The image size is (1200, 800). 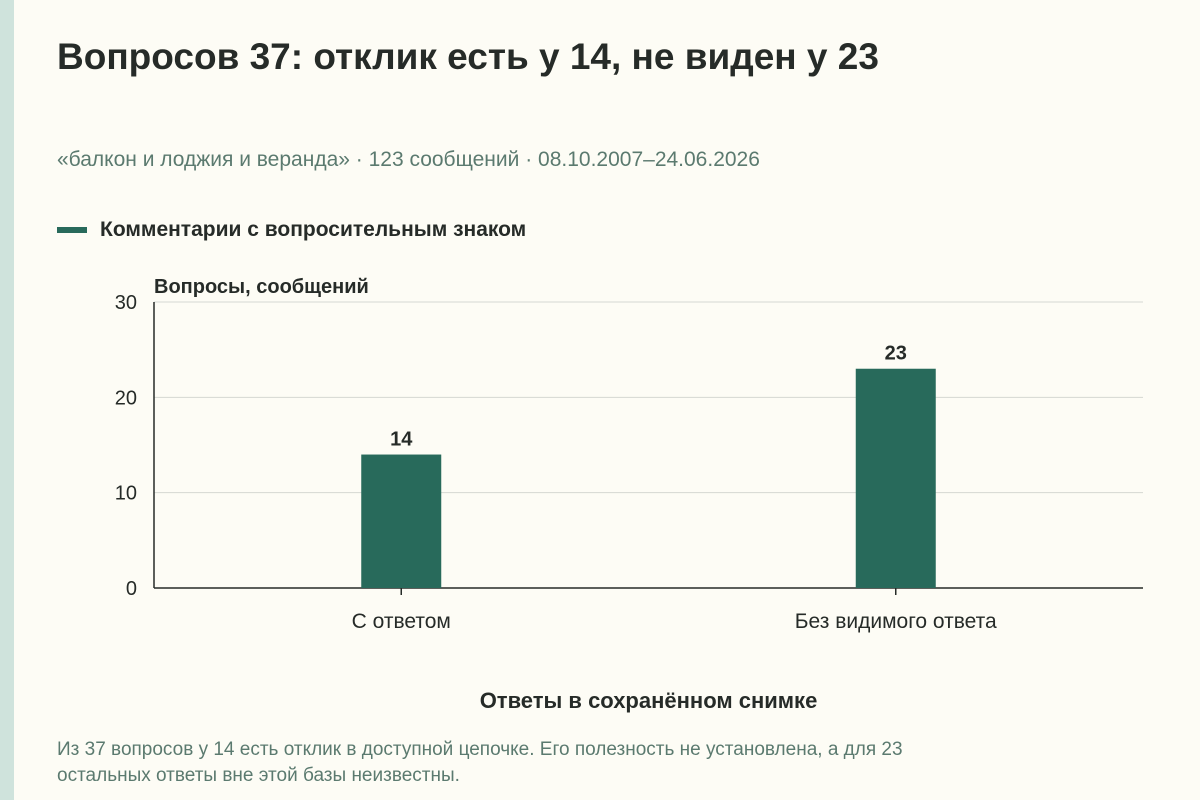 I want to click on chart-legend: Комментарии с вопросительным знаком, so click(x=291, y=230).